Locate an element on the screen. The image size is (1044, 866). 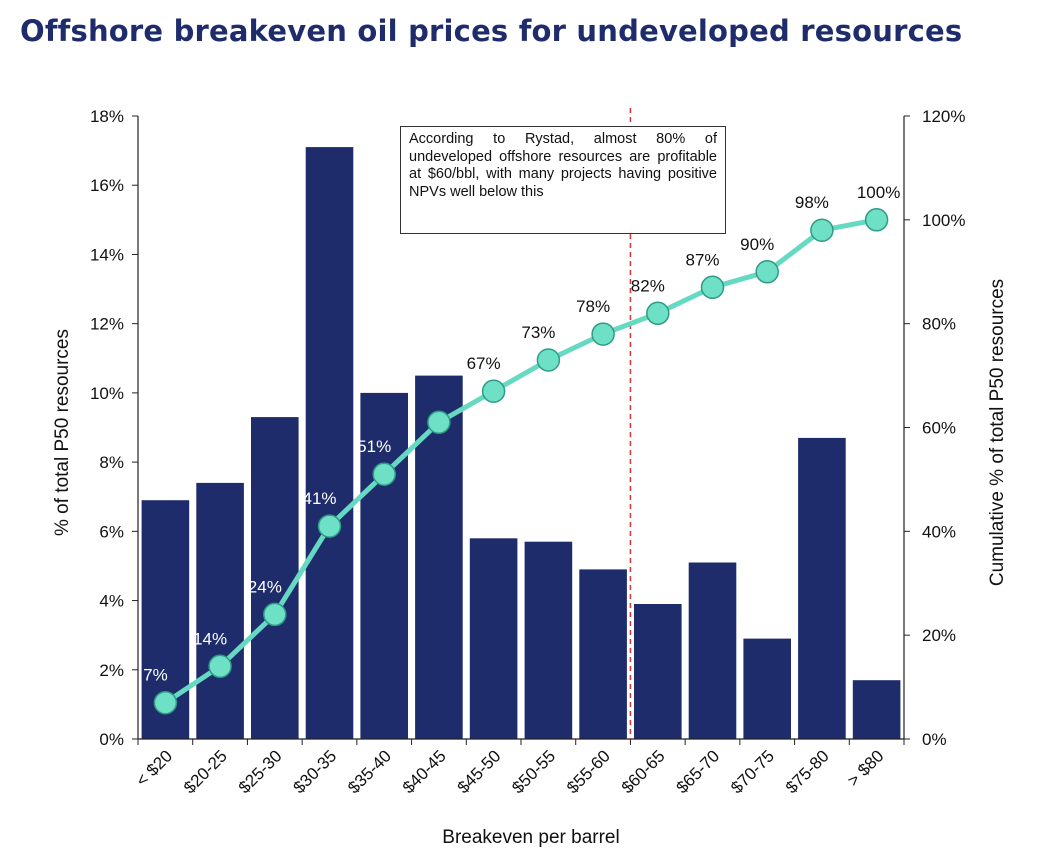
y2-tick-label: 60% is located at coordinates (939, 428).